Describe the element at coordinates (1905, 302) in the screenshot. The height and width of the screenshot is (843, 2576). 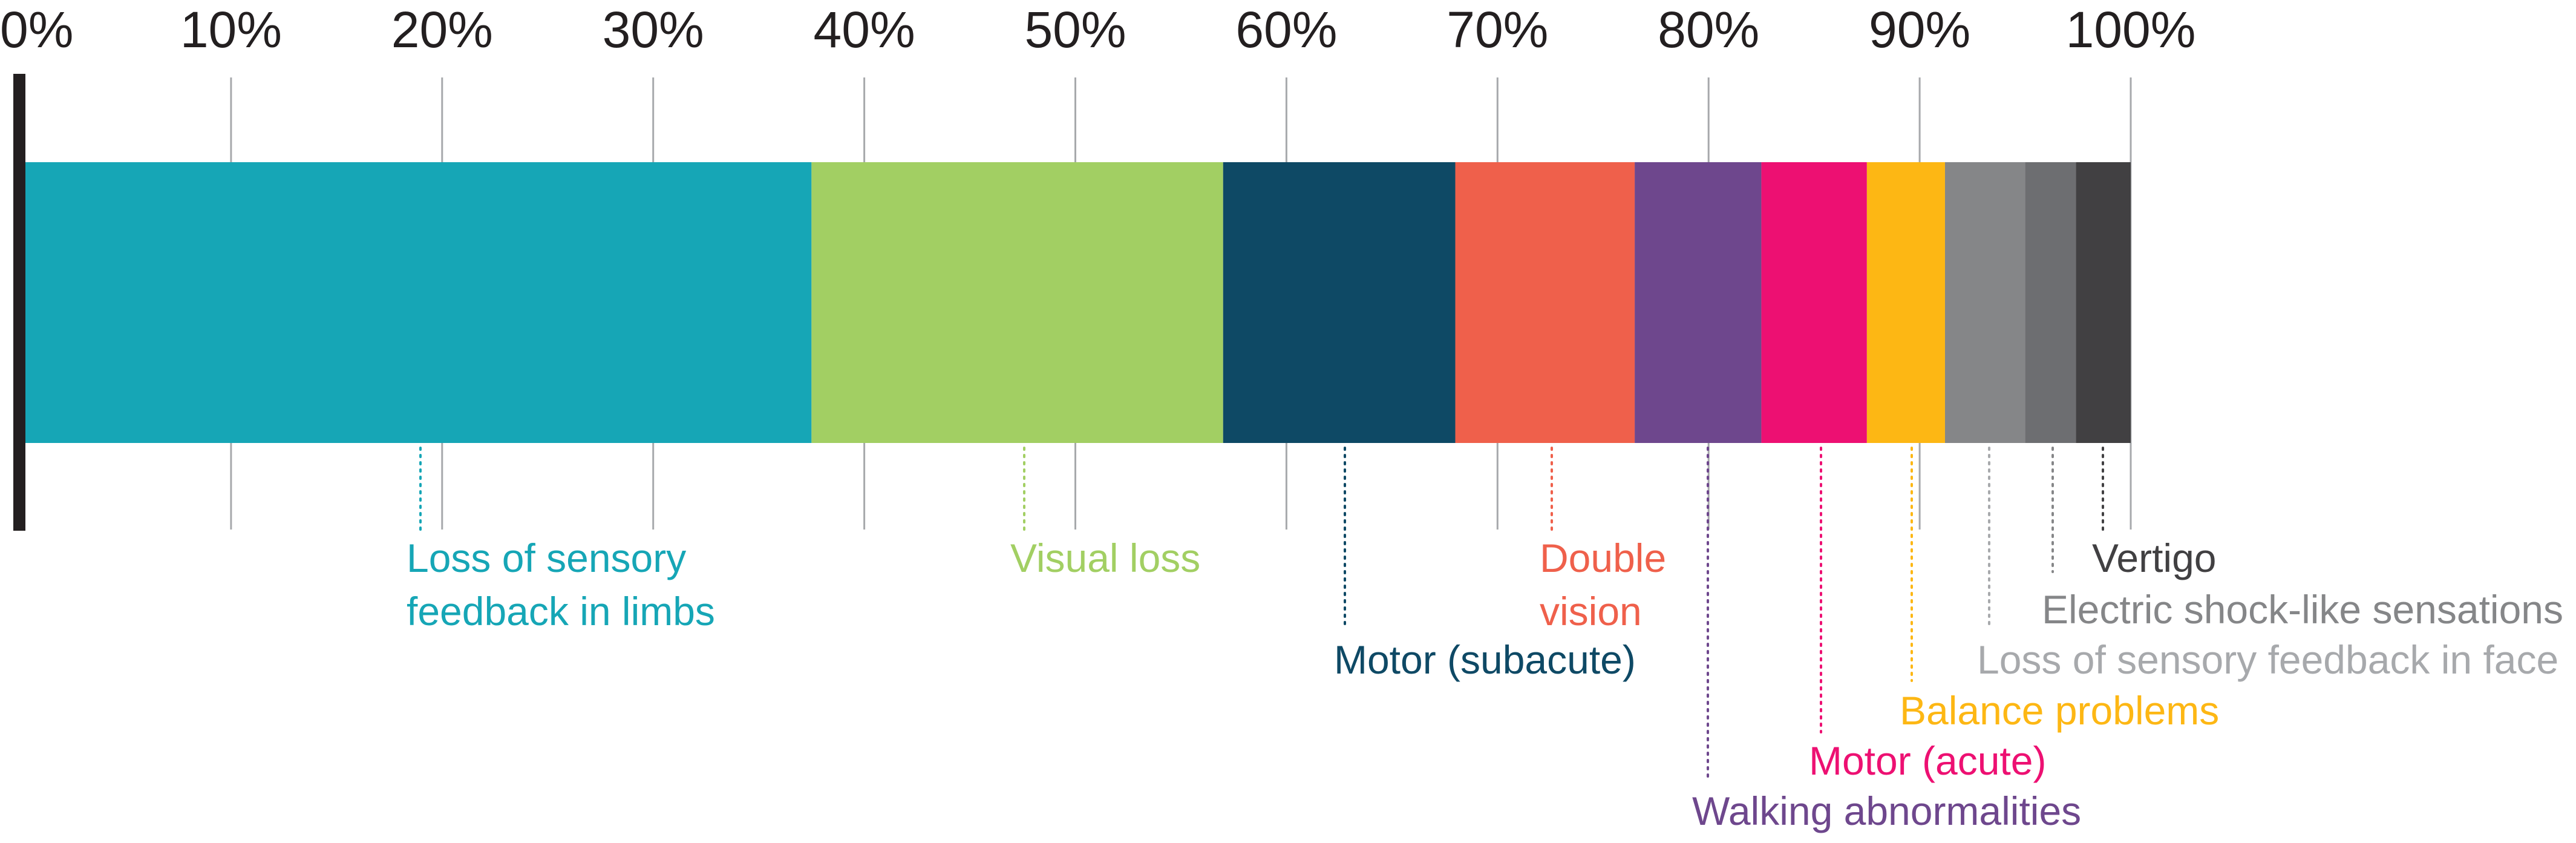
I see `bar-segment-balance-problems` at that location.